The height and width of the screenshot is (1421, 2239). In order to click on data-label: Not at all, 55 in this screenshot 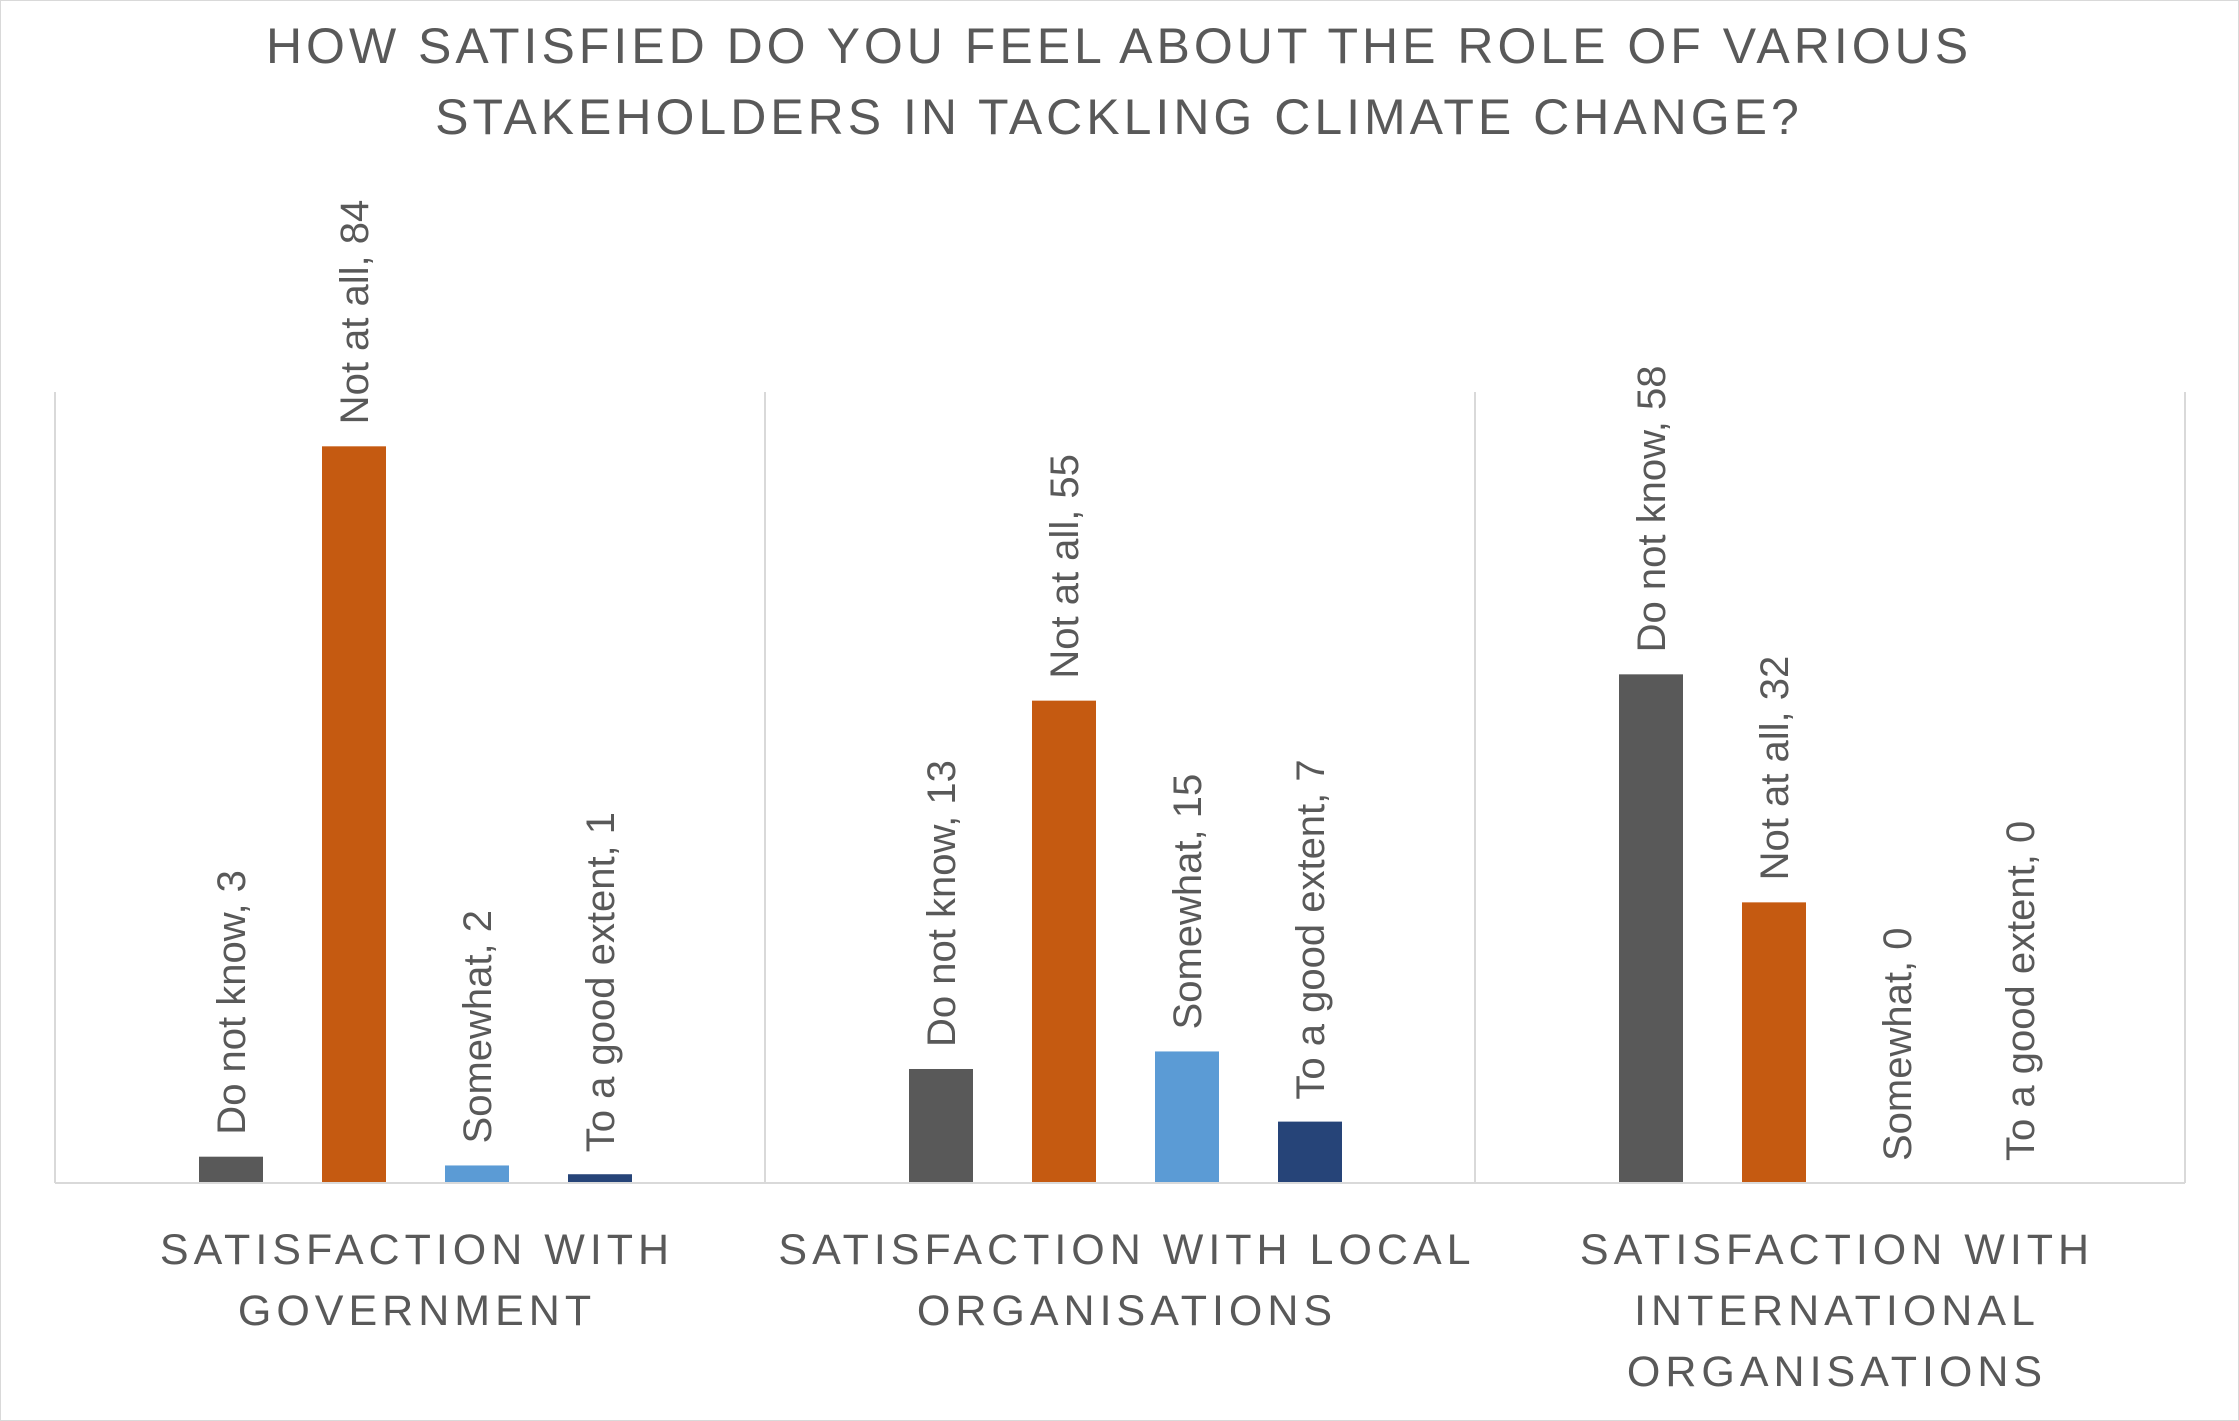, I will do `click(1065, 566)`.